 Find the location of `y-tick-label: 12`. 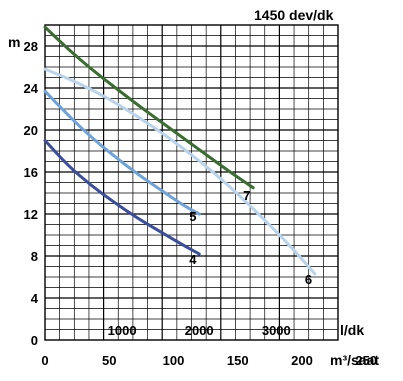

y-tick-label: 12 is located at coordinates (31, 214).